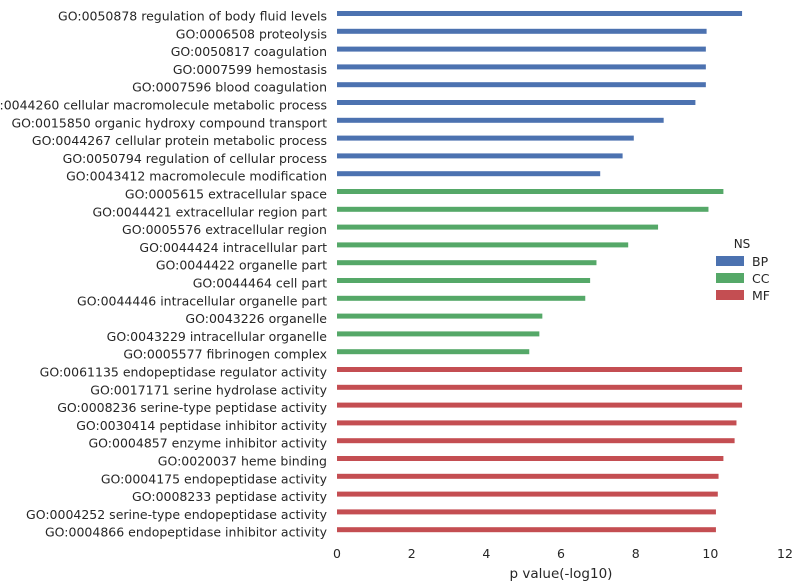 This screenshot has height=587, width=797. What do you see at coordinates (214, 478) in the screenshot?
I see `category-label: GO:0004175 endopeptidase activity` at bounding box center [214, 478].